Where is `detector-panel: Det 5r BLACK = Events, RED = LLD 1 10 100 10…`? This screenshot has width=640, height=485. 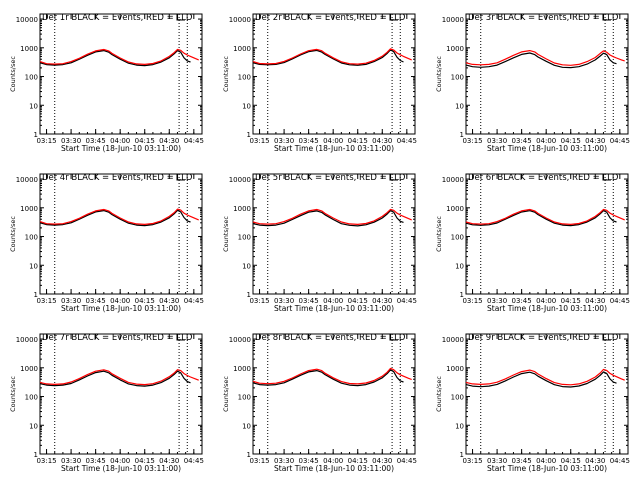
detector-panel: Det 5r BLACK = Events, RED = LLD 1 10 100 10… is located at coordinates (319, 243).